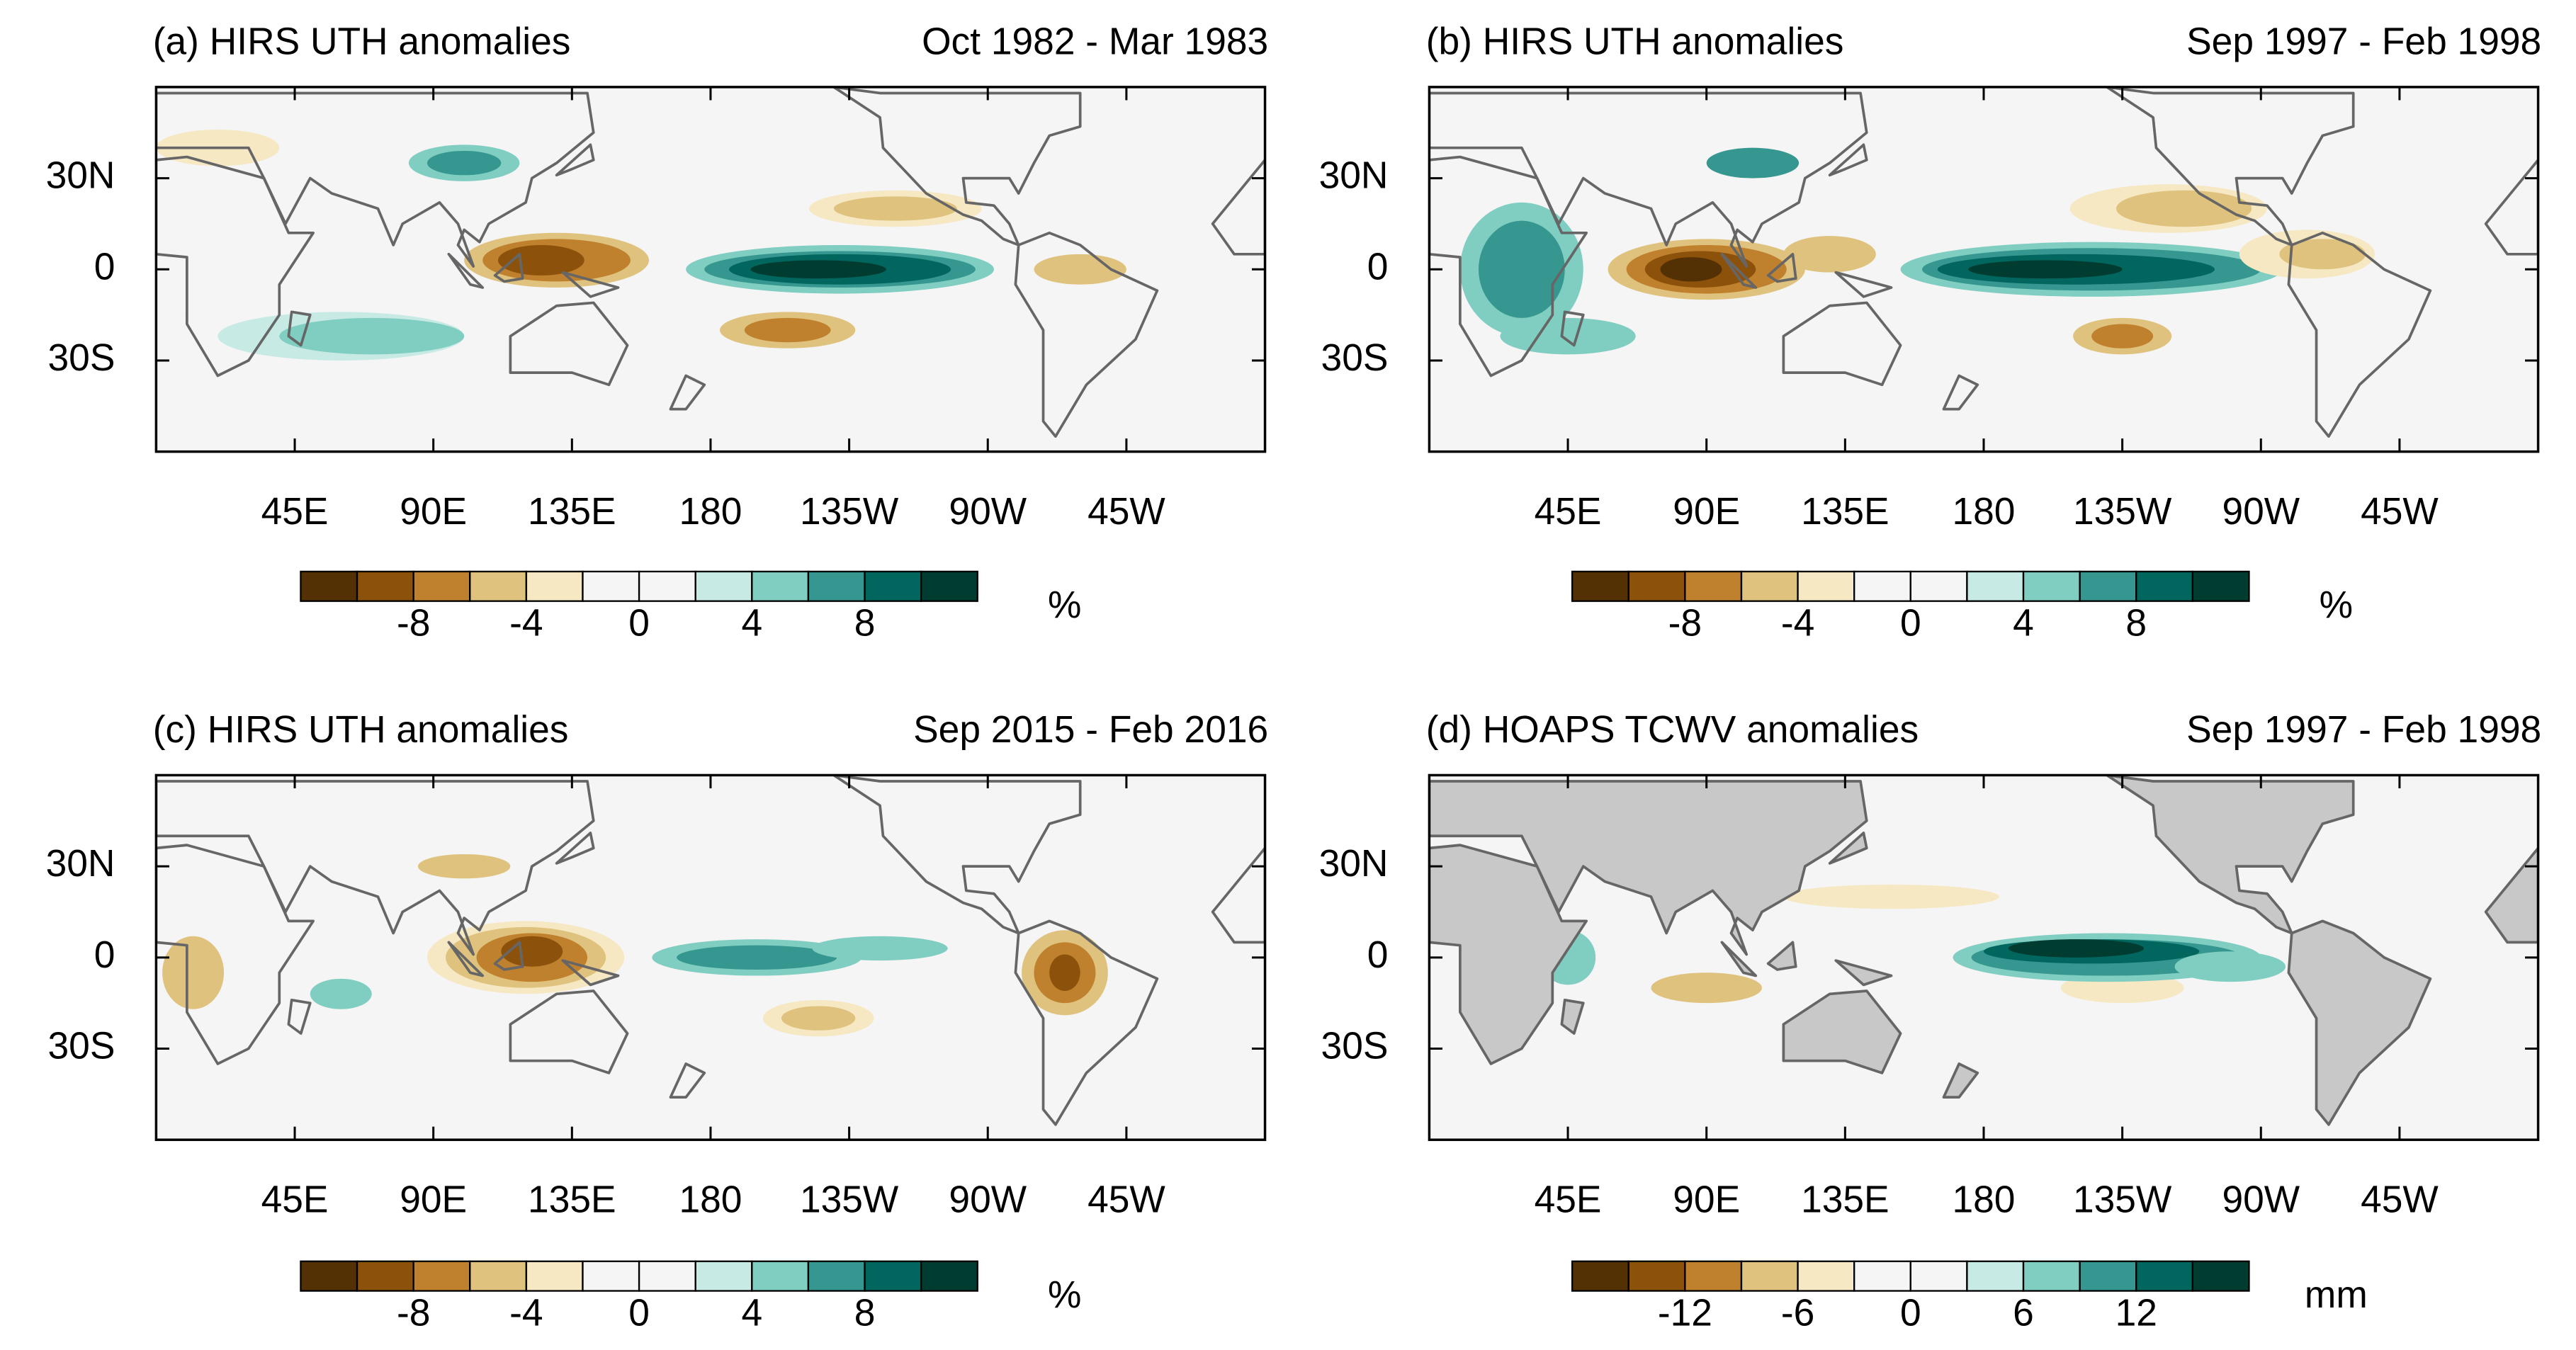 The width and height of the screenshot is (2576, 1350). What do you see at coordinates (2136, 1313) in the screenshot?
I see `colorbar-tick-label: 12` at bounding box center [2136, 1313].